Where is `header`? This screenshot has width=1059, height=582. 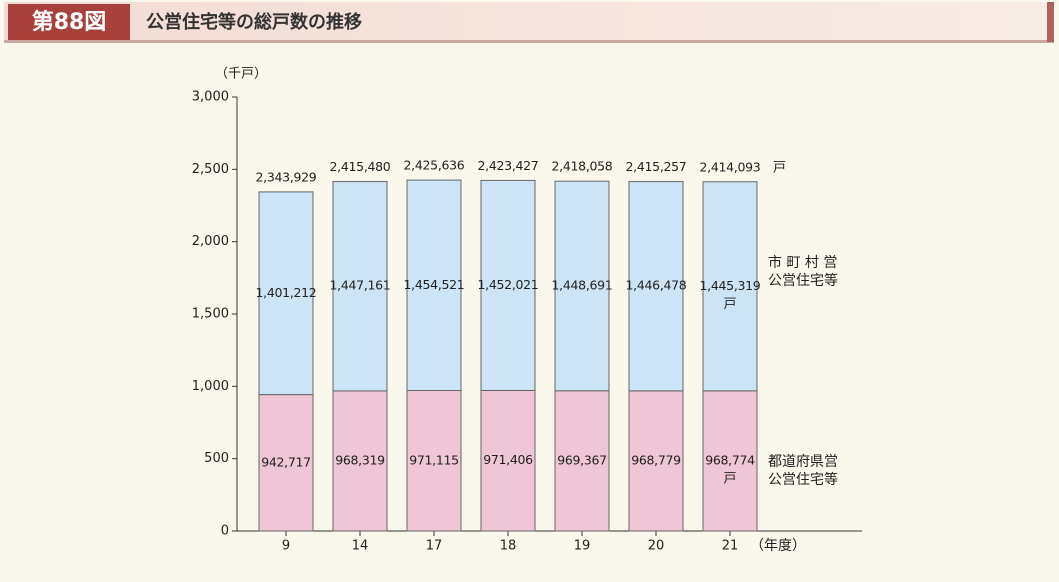 header is located at coordinates (529, 22).